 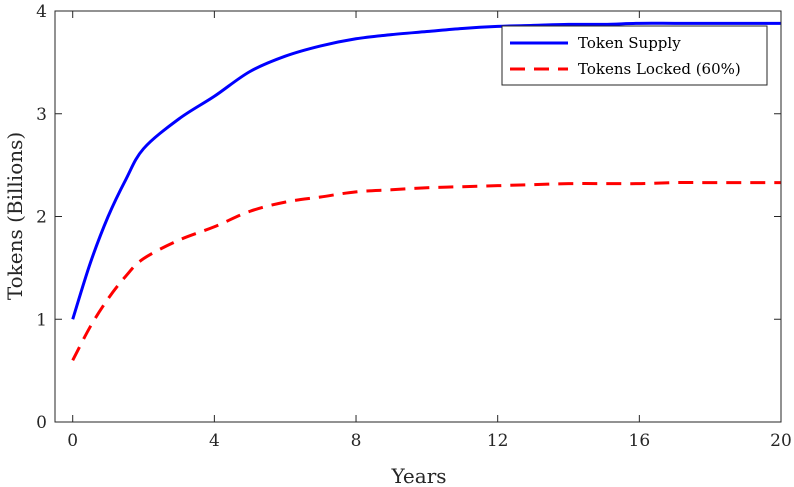 I want to click on y-tick-label: 2, so click(x=41, y=218).